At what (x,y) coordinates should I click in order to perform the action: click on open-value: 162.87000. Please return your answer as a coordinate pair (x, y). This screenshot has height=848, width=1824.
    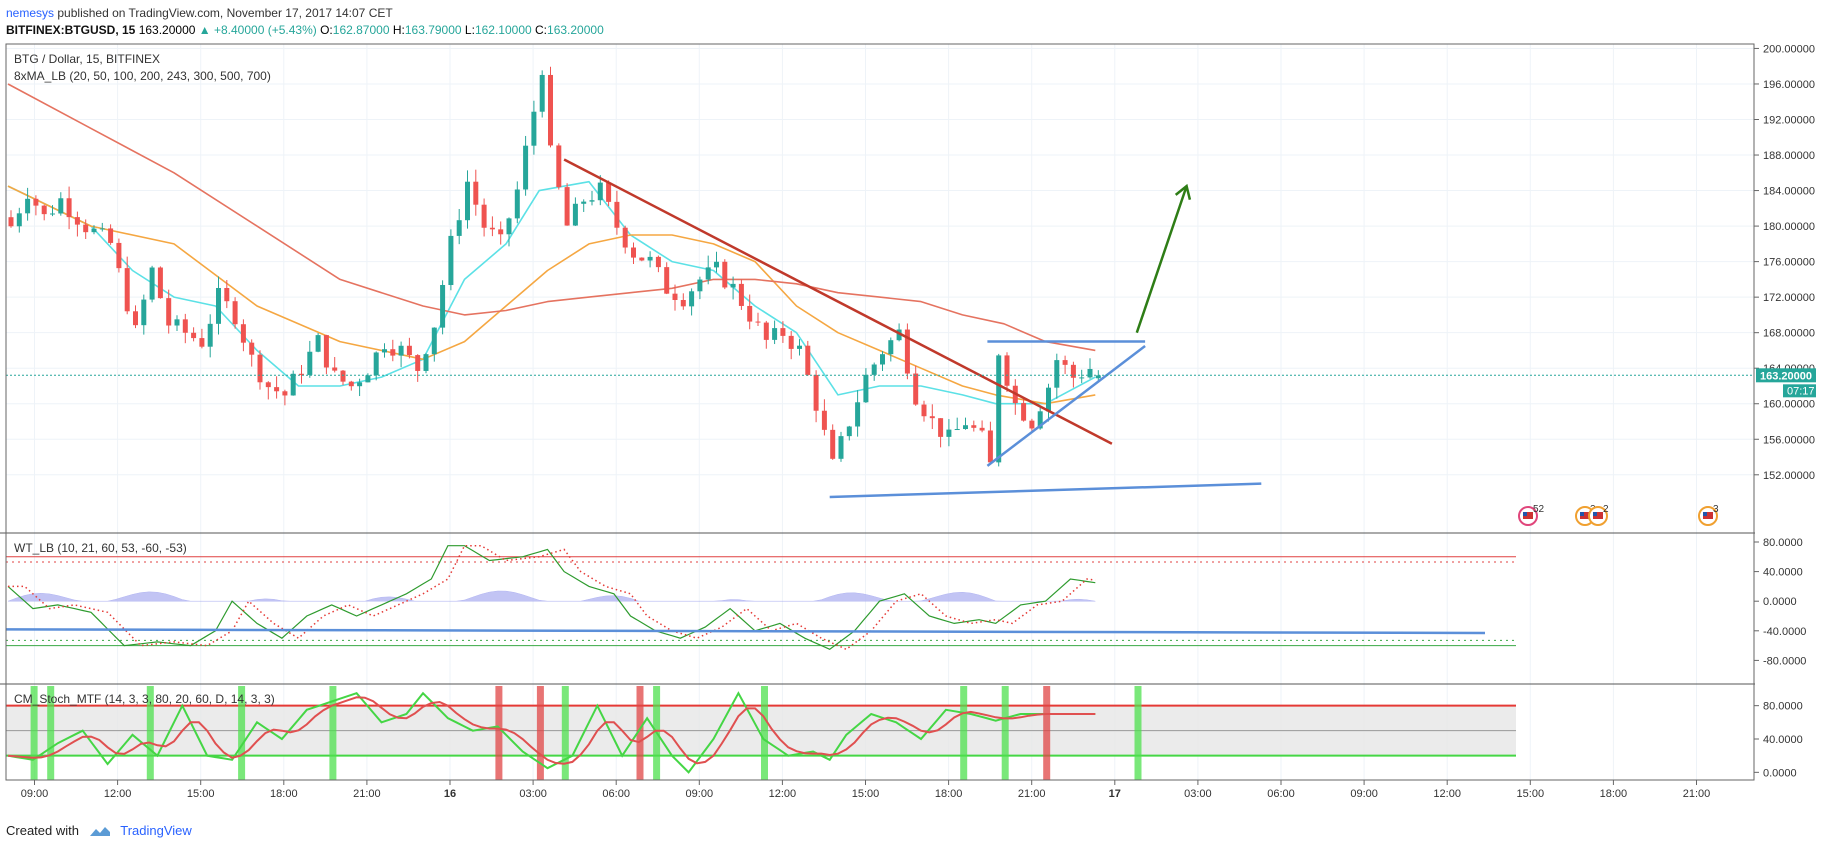
    Looking at the image, I should click on (361, 30).